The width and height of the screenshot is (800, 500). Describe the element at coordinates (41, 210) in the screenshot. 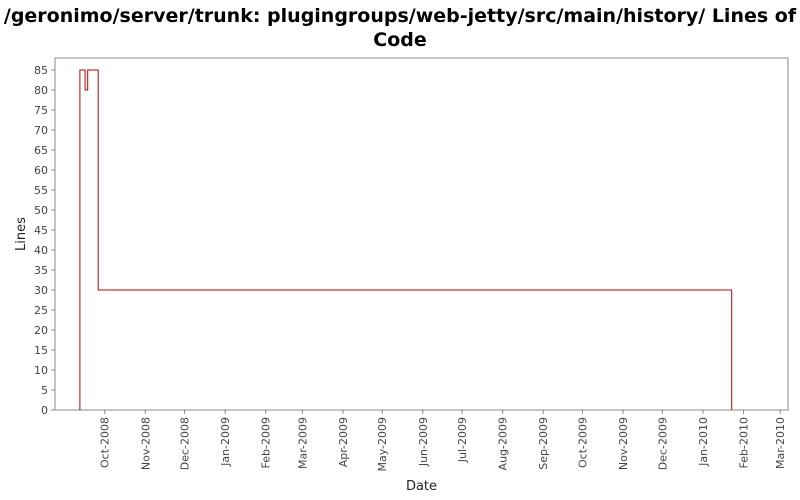

I see `y-tick-label: 50` at that location.